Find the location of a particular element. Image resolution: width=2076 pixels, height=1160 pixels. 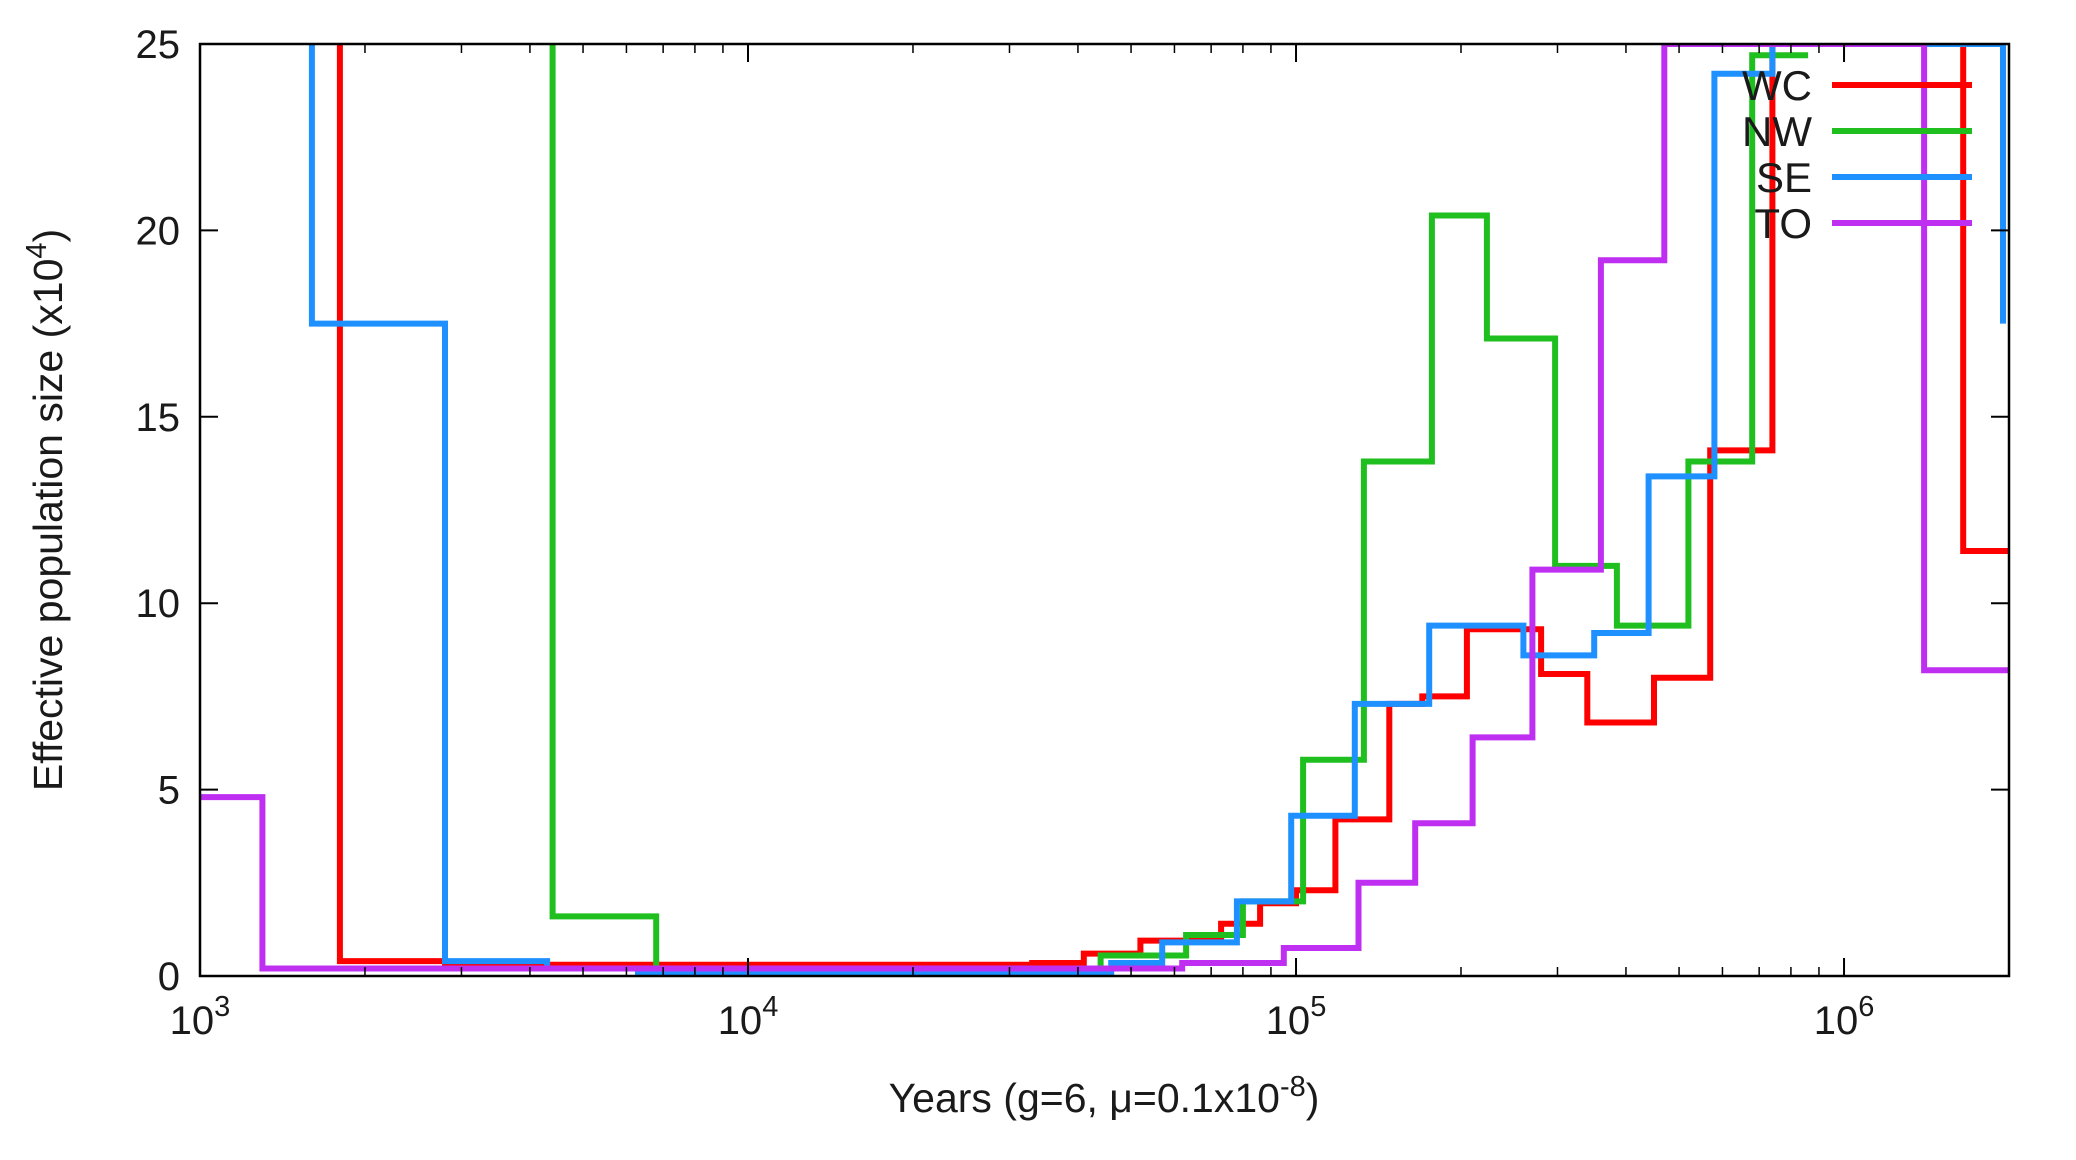

x-tick-label-exponent: 6 is located at coordinates (1866, 1007).